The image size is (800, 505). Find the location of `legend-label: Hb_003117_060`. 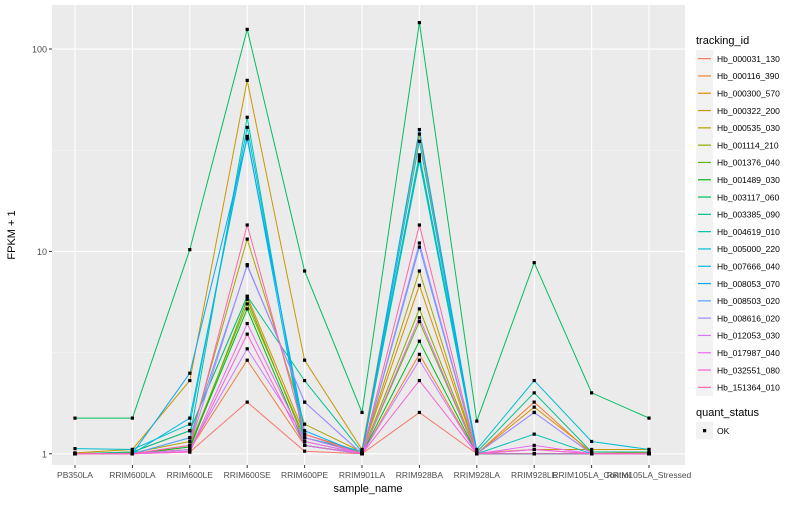

legend-label: Hb_003117_060 is located at coordinates (748, 197).